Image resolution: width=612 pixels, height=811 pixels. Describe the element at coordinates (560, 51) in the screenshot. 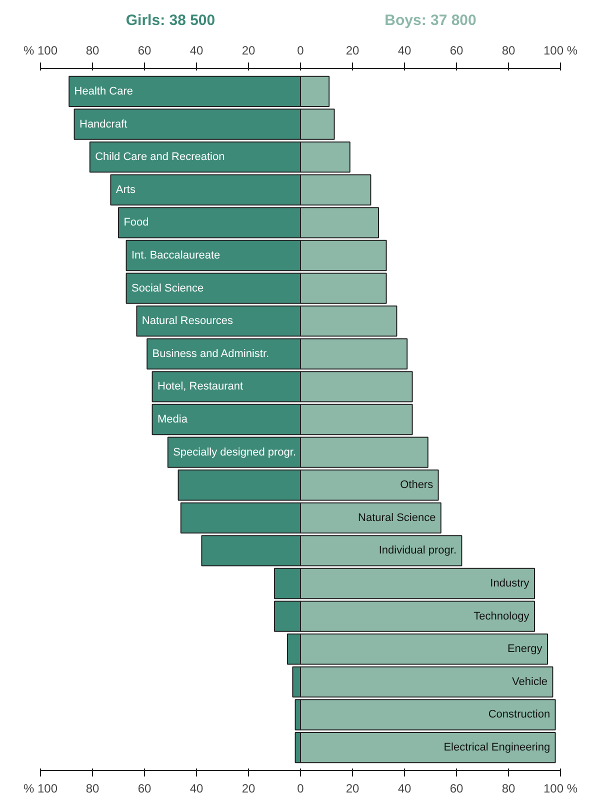

I see `x-tick-label: 100 %` at that location.